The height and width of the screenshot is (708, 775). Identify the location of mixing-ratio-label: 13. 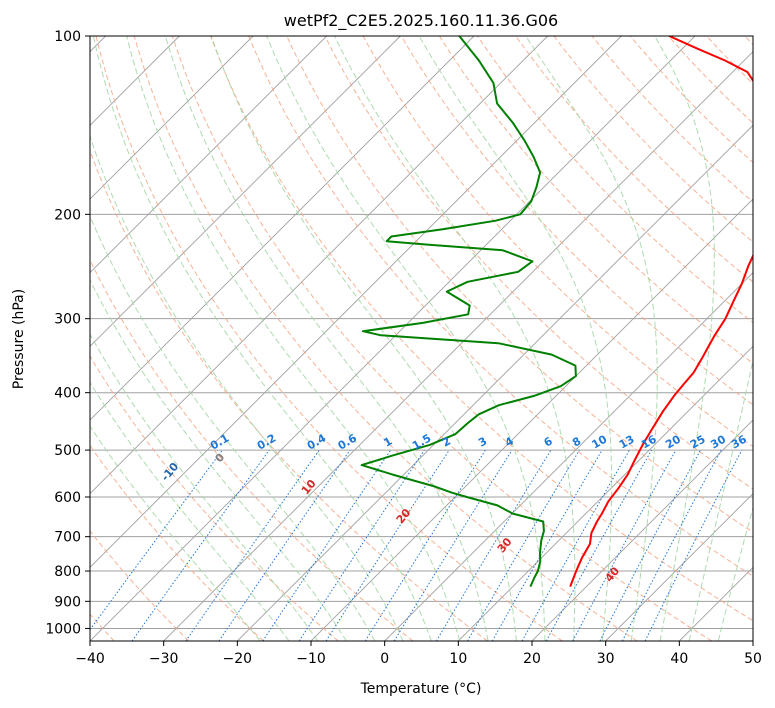
(627, 442).